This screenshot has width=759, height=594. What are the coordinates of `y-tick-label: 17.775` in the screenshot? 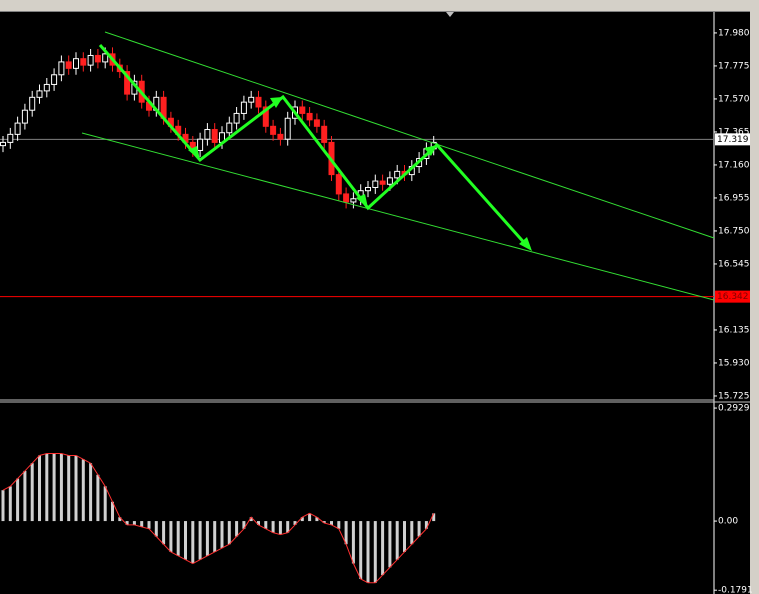 It's located at (734, 66).